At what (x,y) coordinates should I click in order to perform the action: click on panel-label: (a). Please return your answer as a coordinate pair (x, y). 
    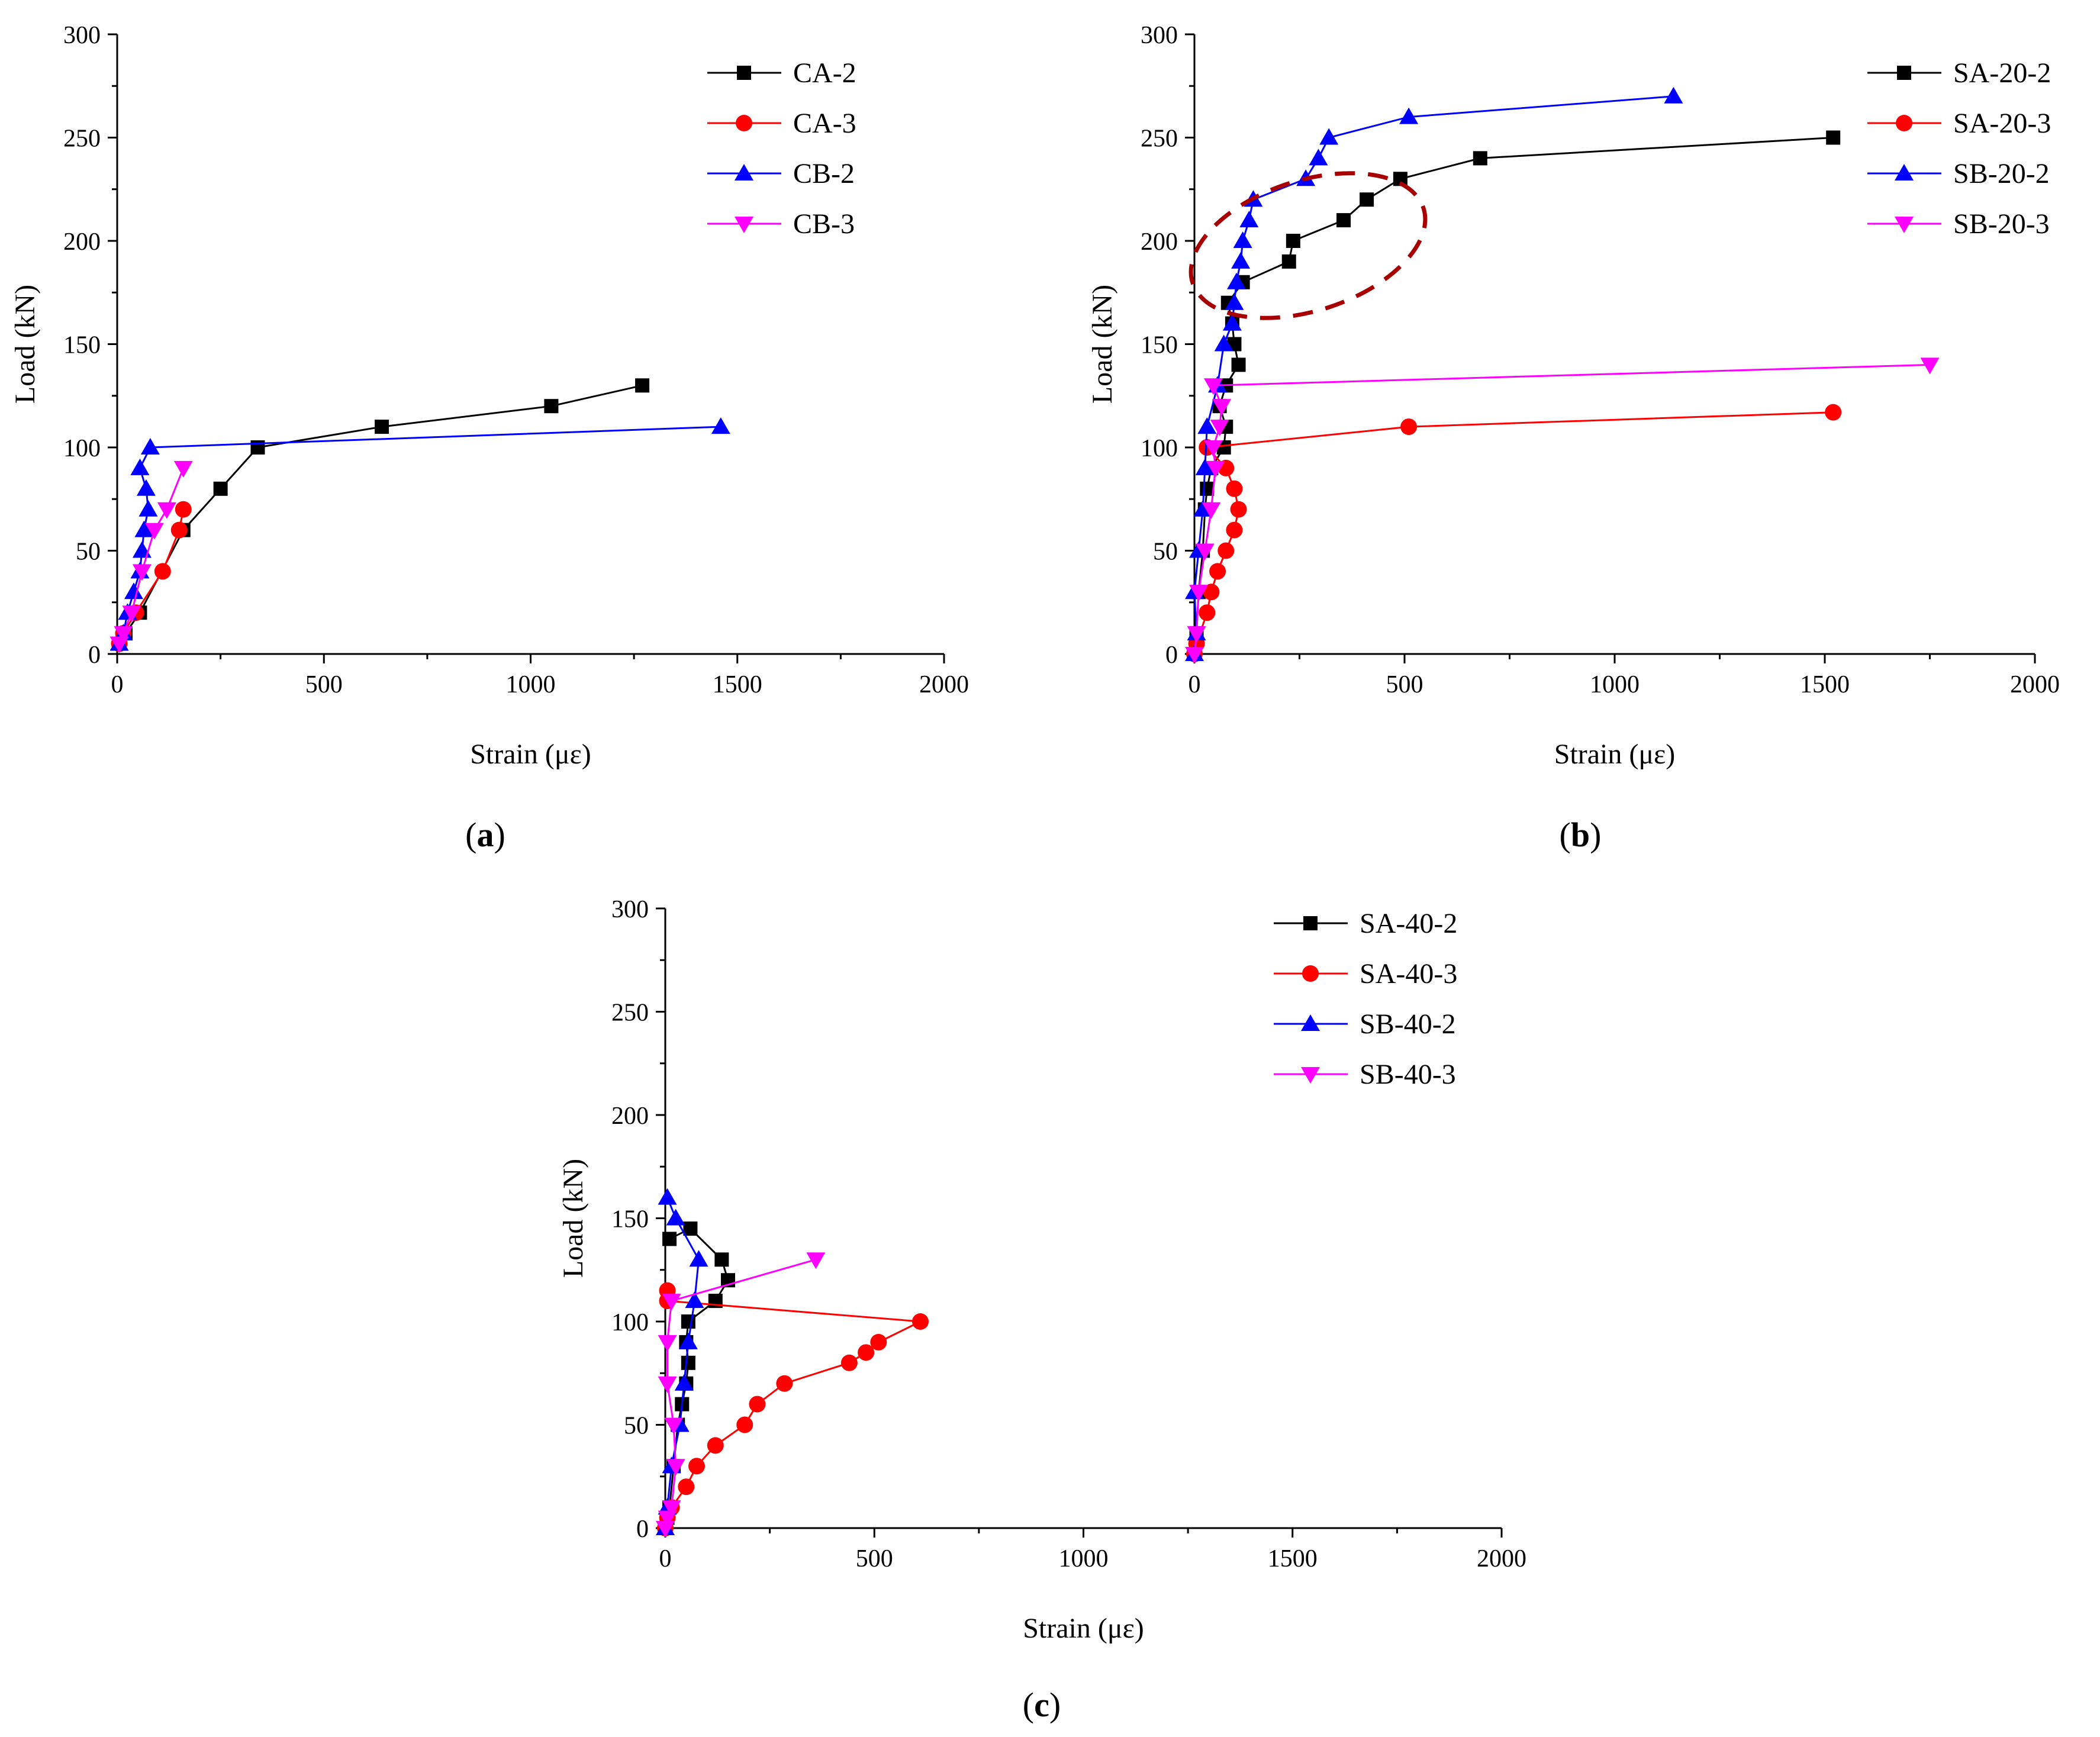
    Looking at the image, I should click on (485, 835).